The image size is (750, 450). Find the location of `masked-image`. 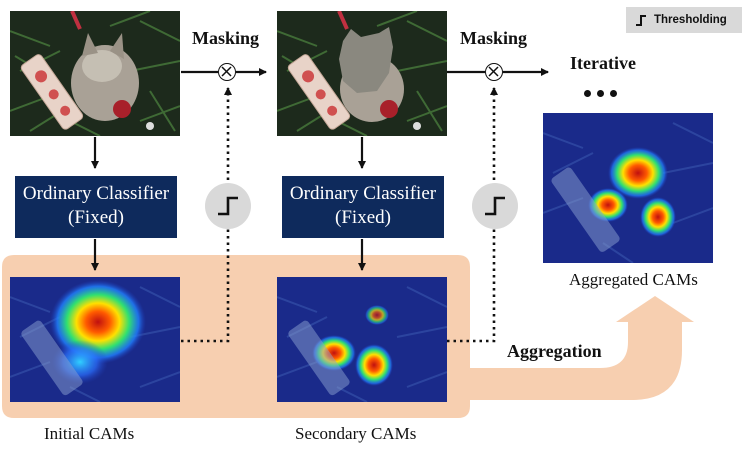

masked-image is located at coordinates (362, 73).